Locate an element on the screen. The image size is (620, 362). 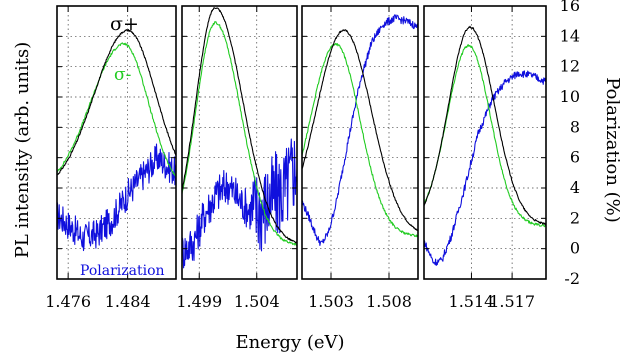
polarization-legend-label: Polarization is located at coordinates (122, 271).